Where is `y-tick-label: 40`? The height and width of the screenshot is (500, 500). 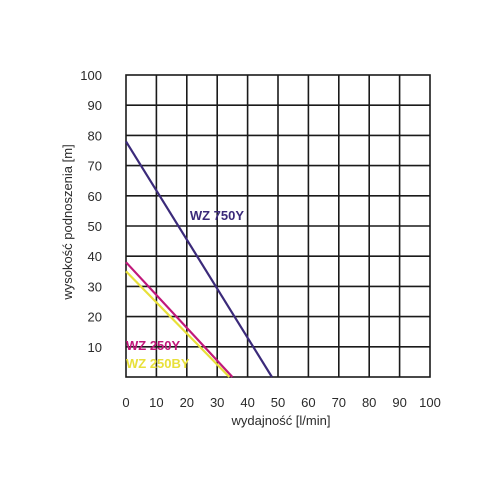
y-tick-label: 40 is located at coordinates (95, 256).